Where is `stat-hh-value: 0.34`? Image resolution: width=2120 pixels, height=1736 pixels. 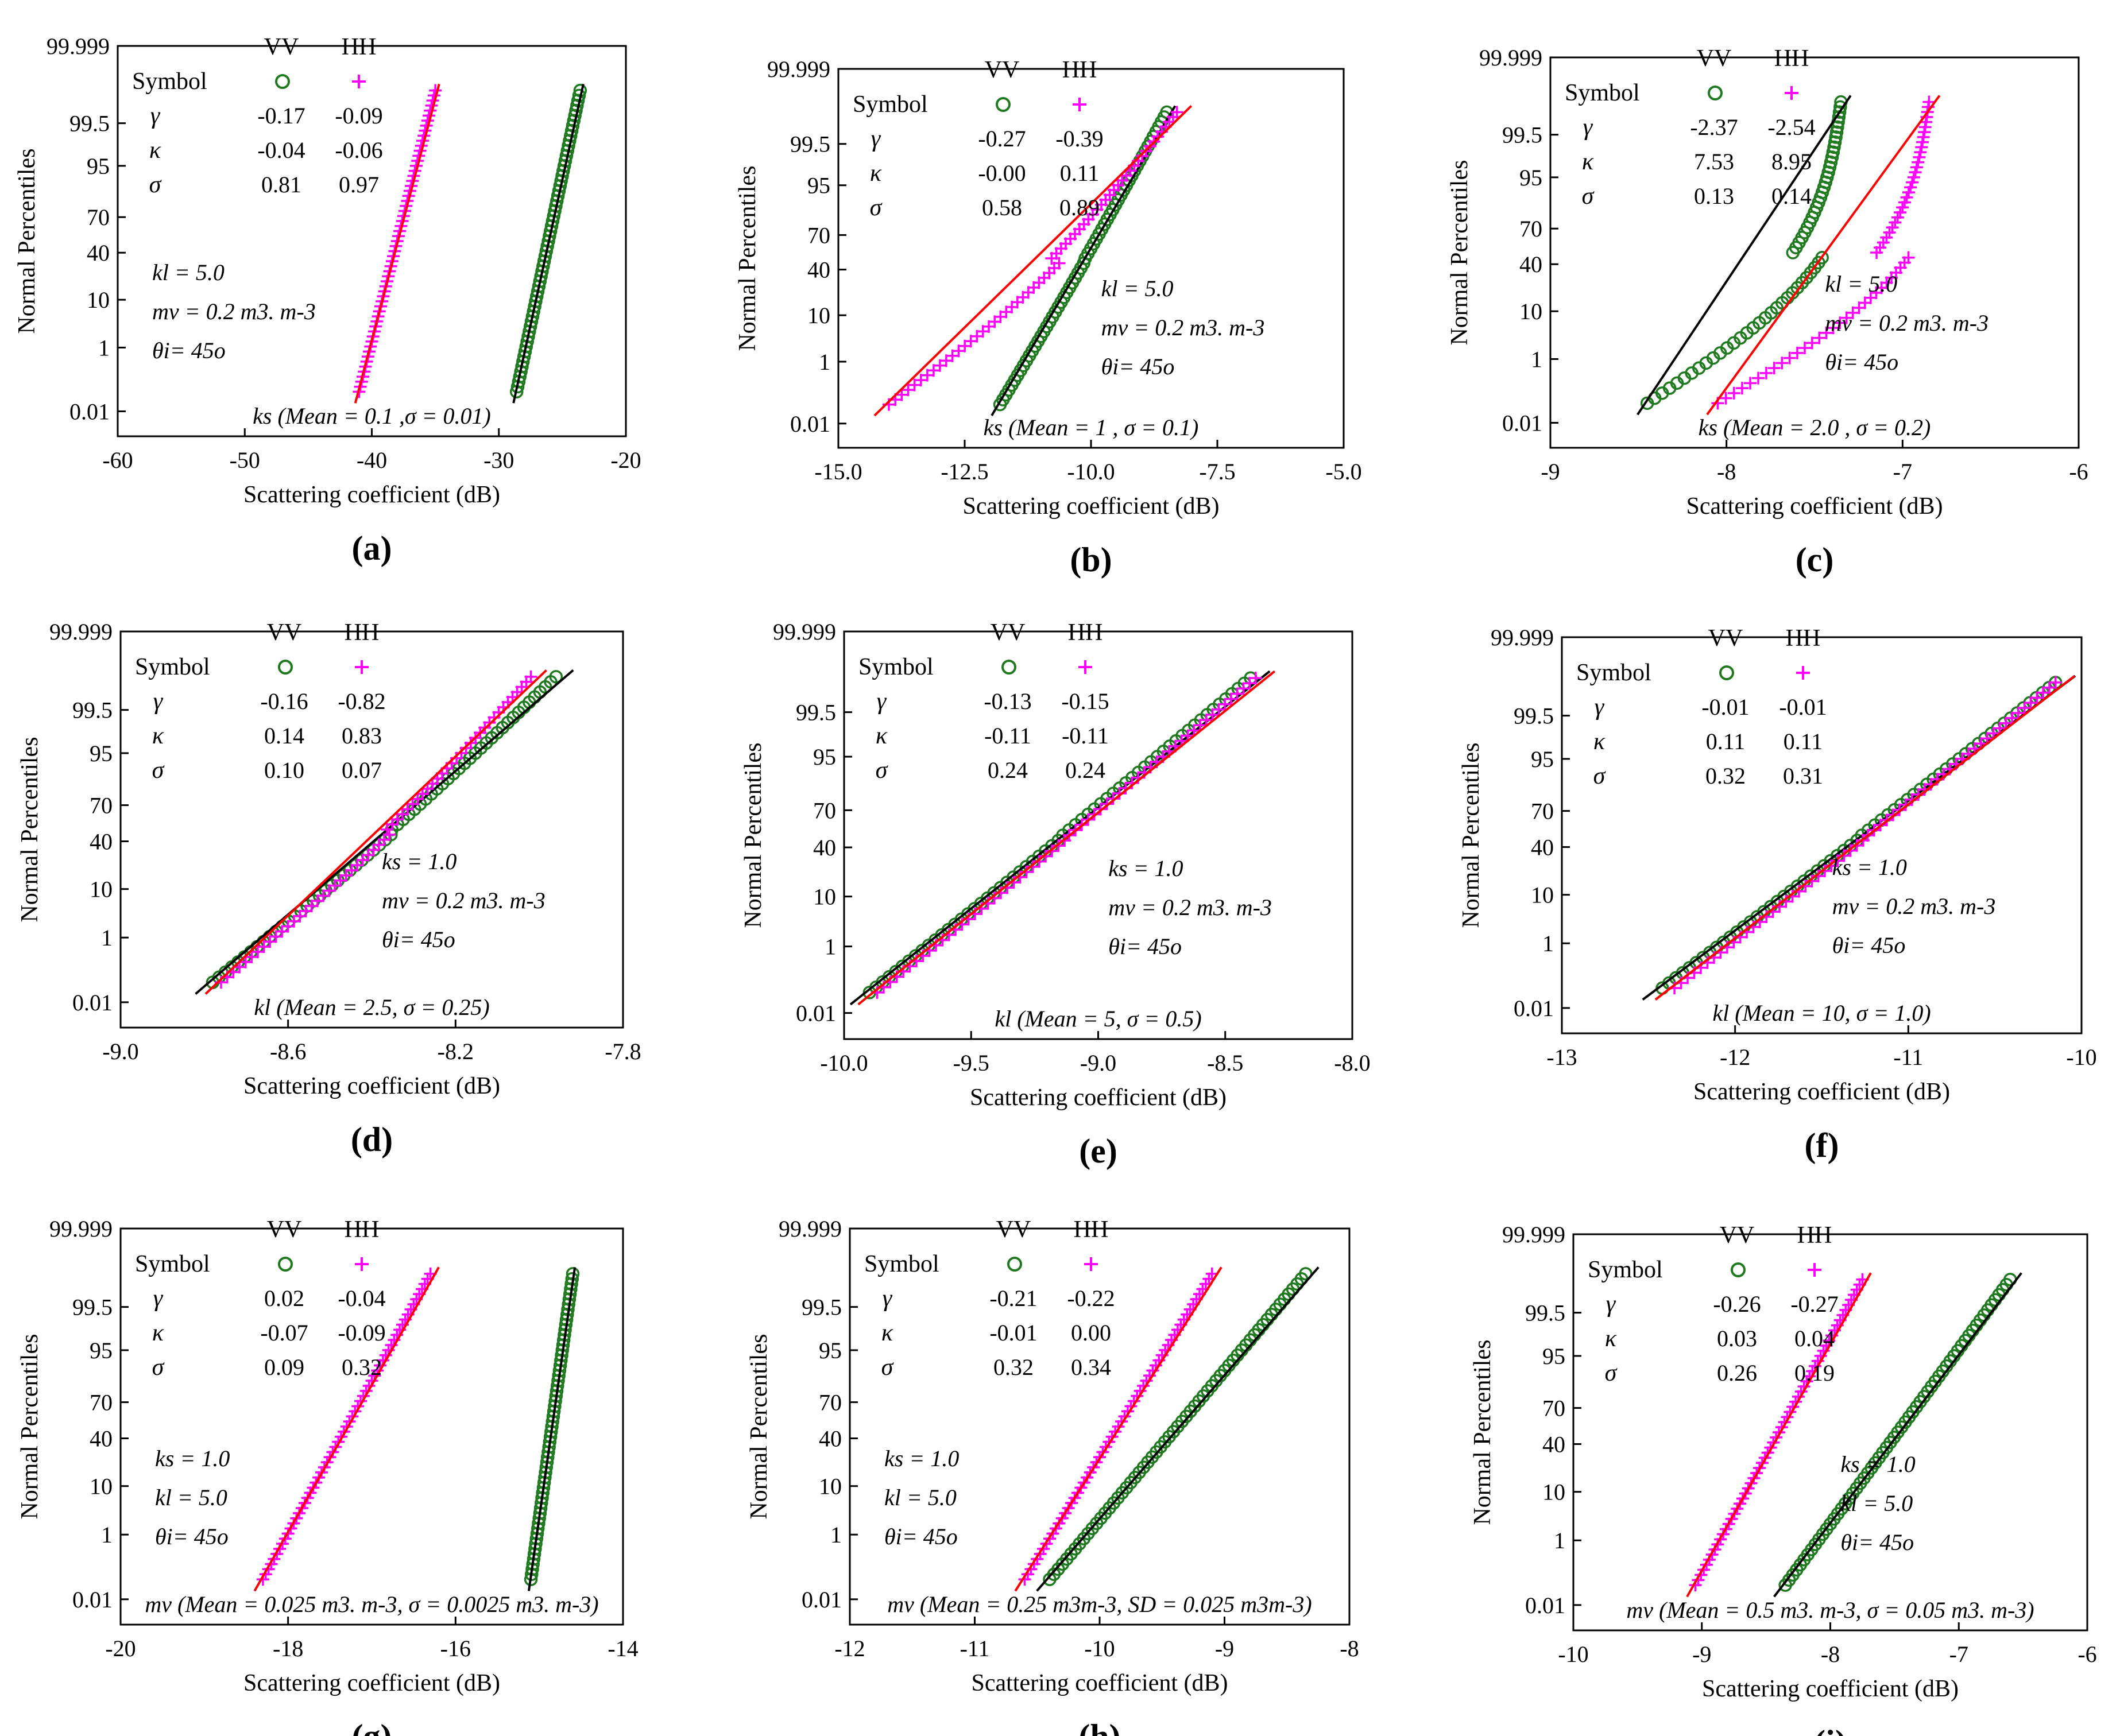 stat-hh-value: 0.34 is located at coordinates (1091, 1367).